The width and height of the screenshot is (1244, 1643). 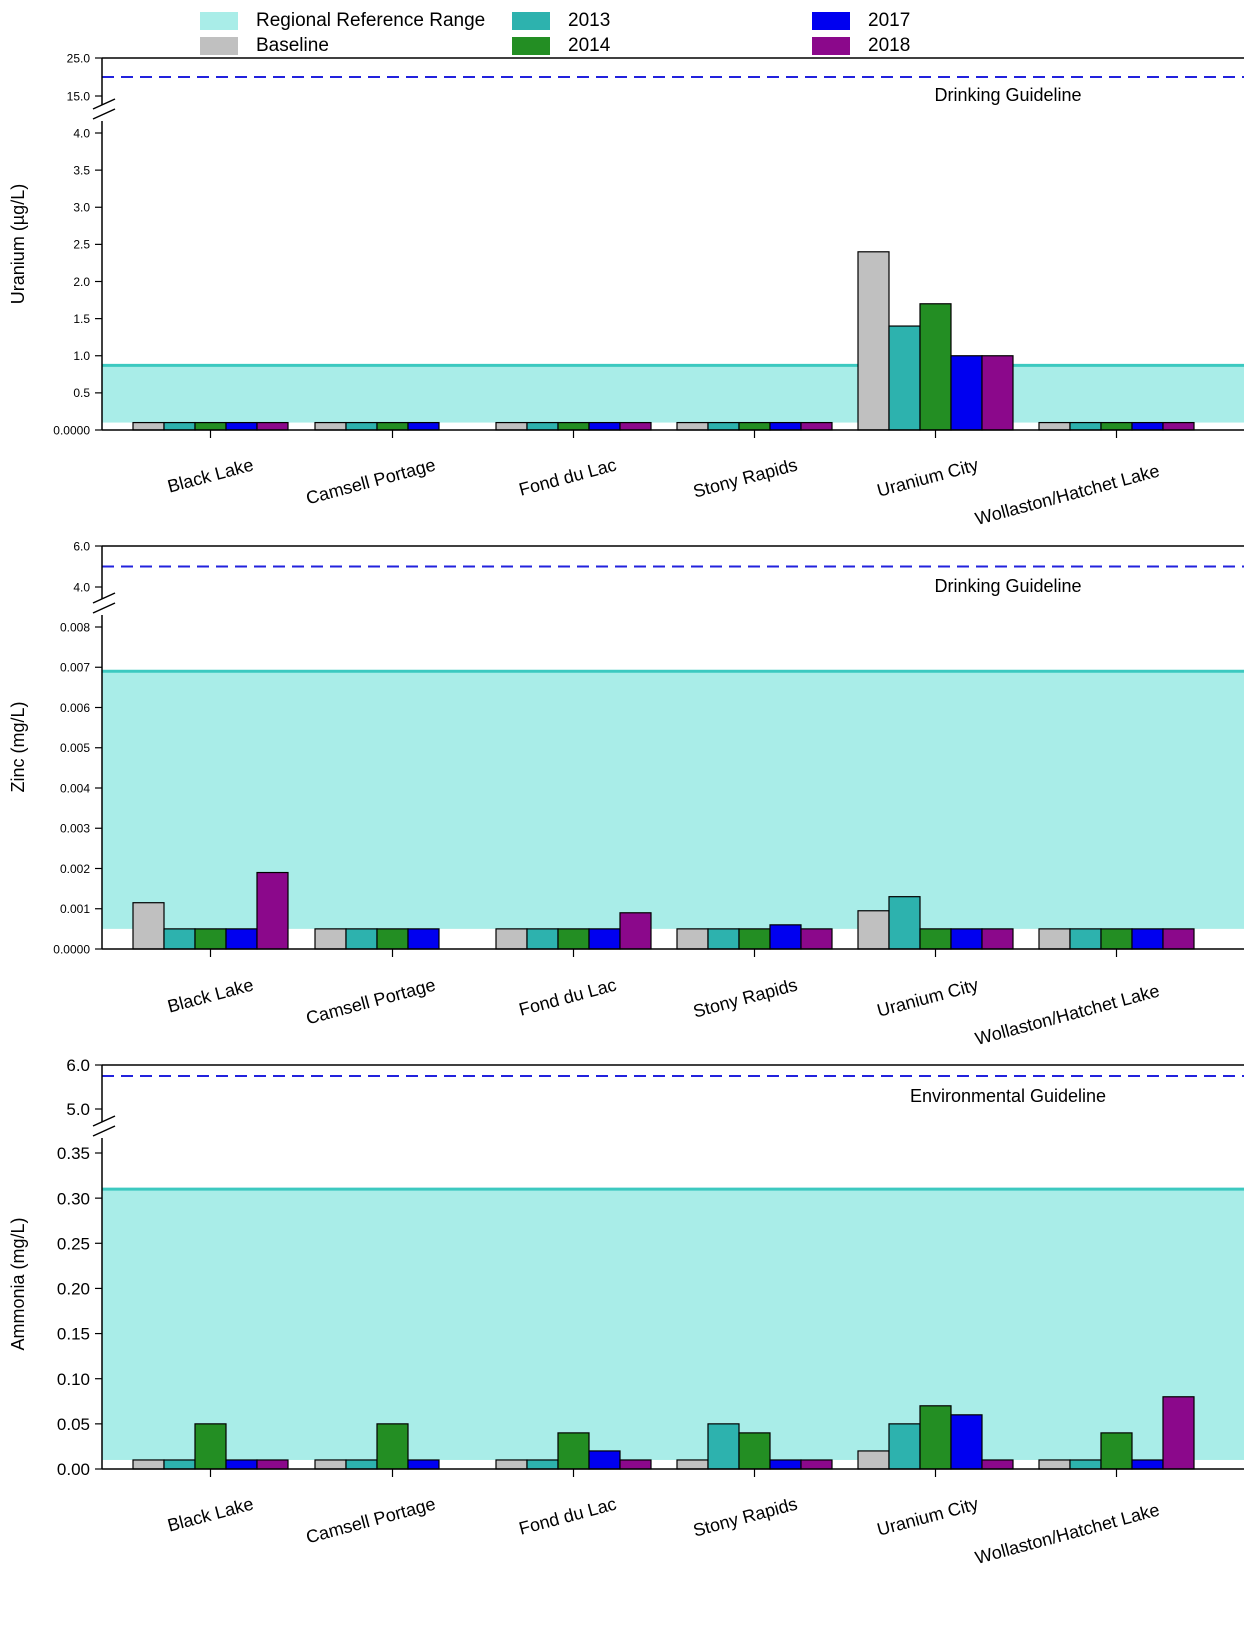 What do you see at coordinates (75, 748) in the screenshot?
I see `y-tick-label: 0.005` at bounding box center [75, 748].